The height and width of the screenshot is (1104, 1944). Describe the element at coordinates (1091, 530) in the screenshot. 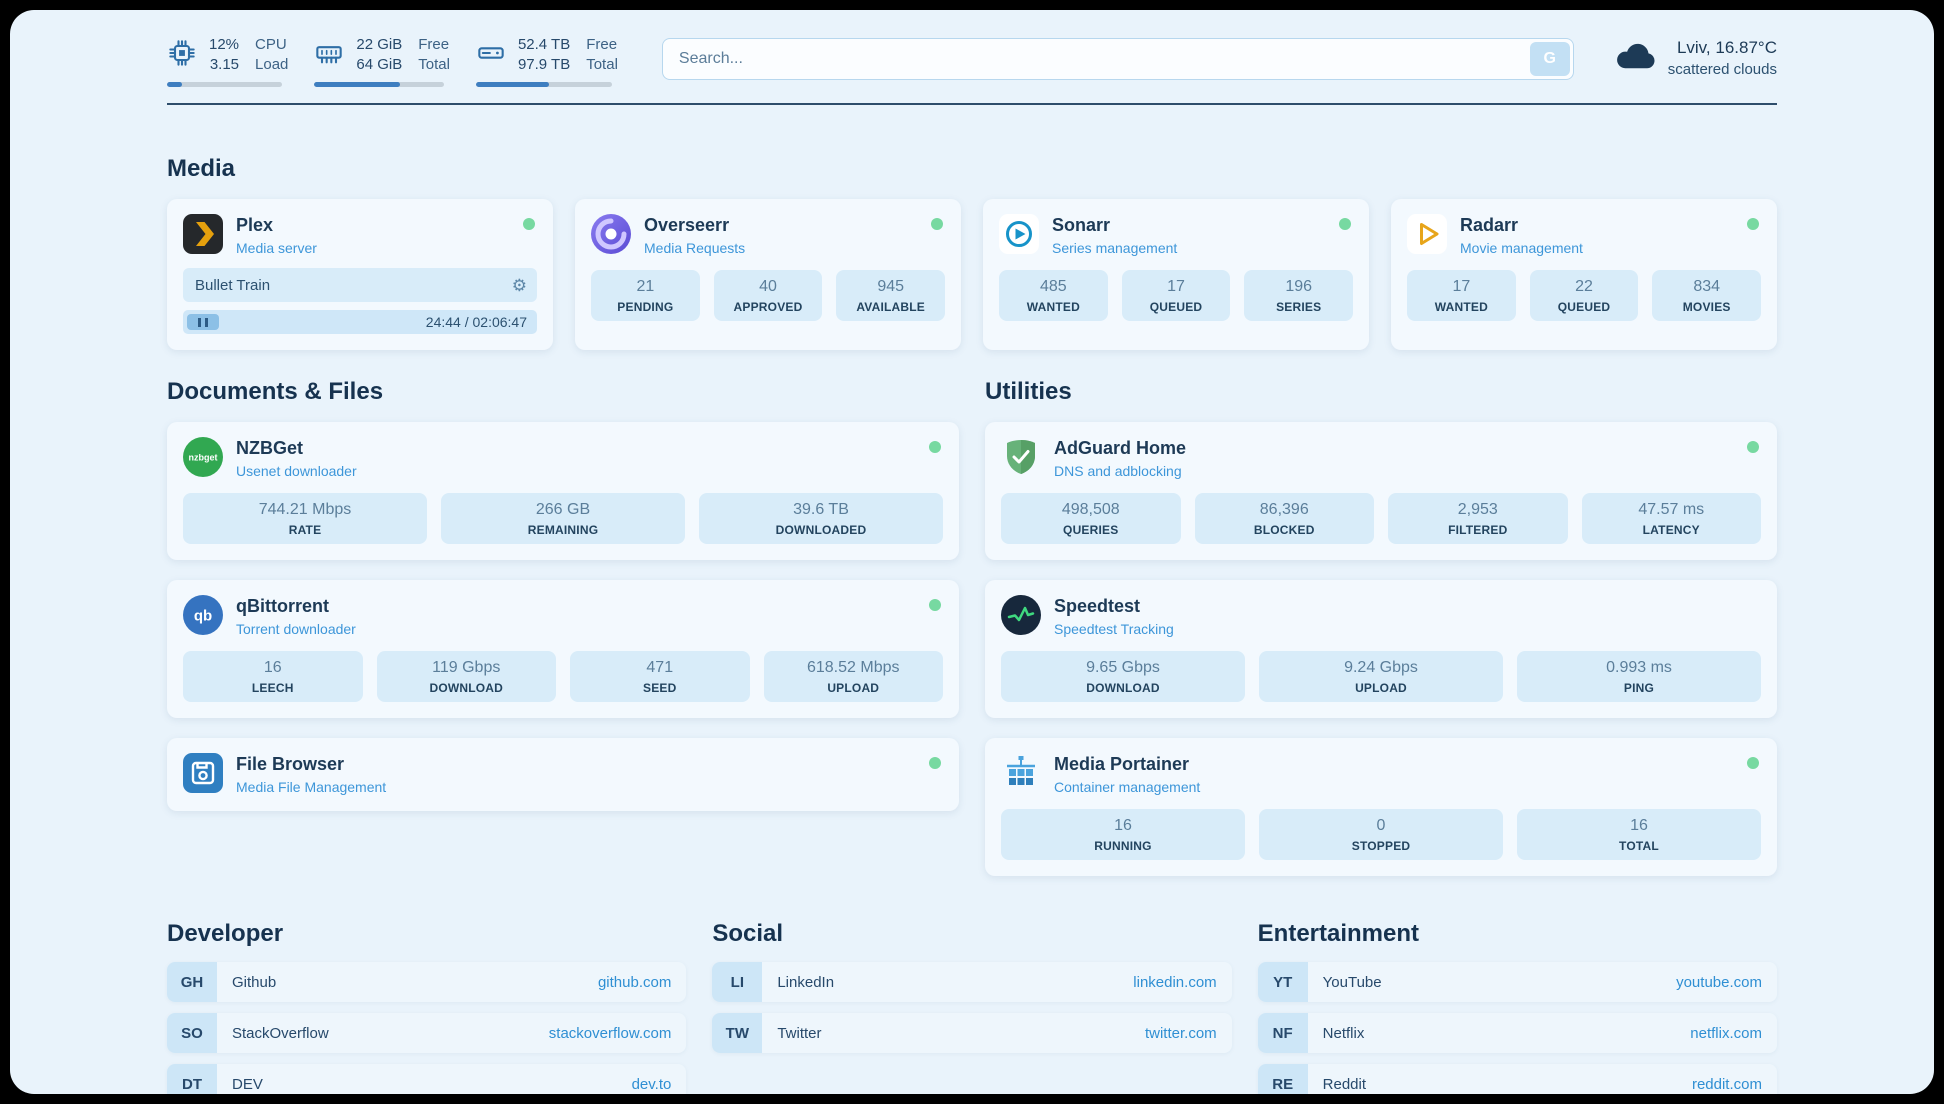

I see `stat-label: QUERIES` at that location.